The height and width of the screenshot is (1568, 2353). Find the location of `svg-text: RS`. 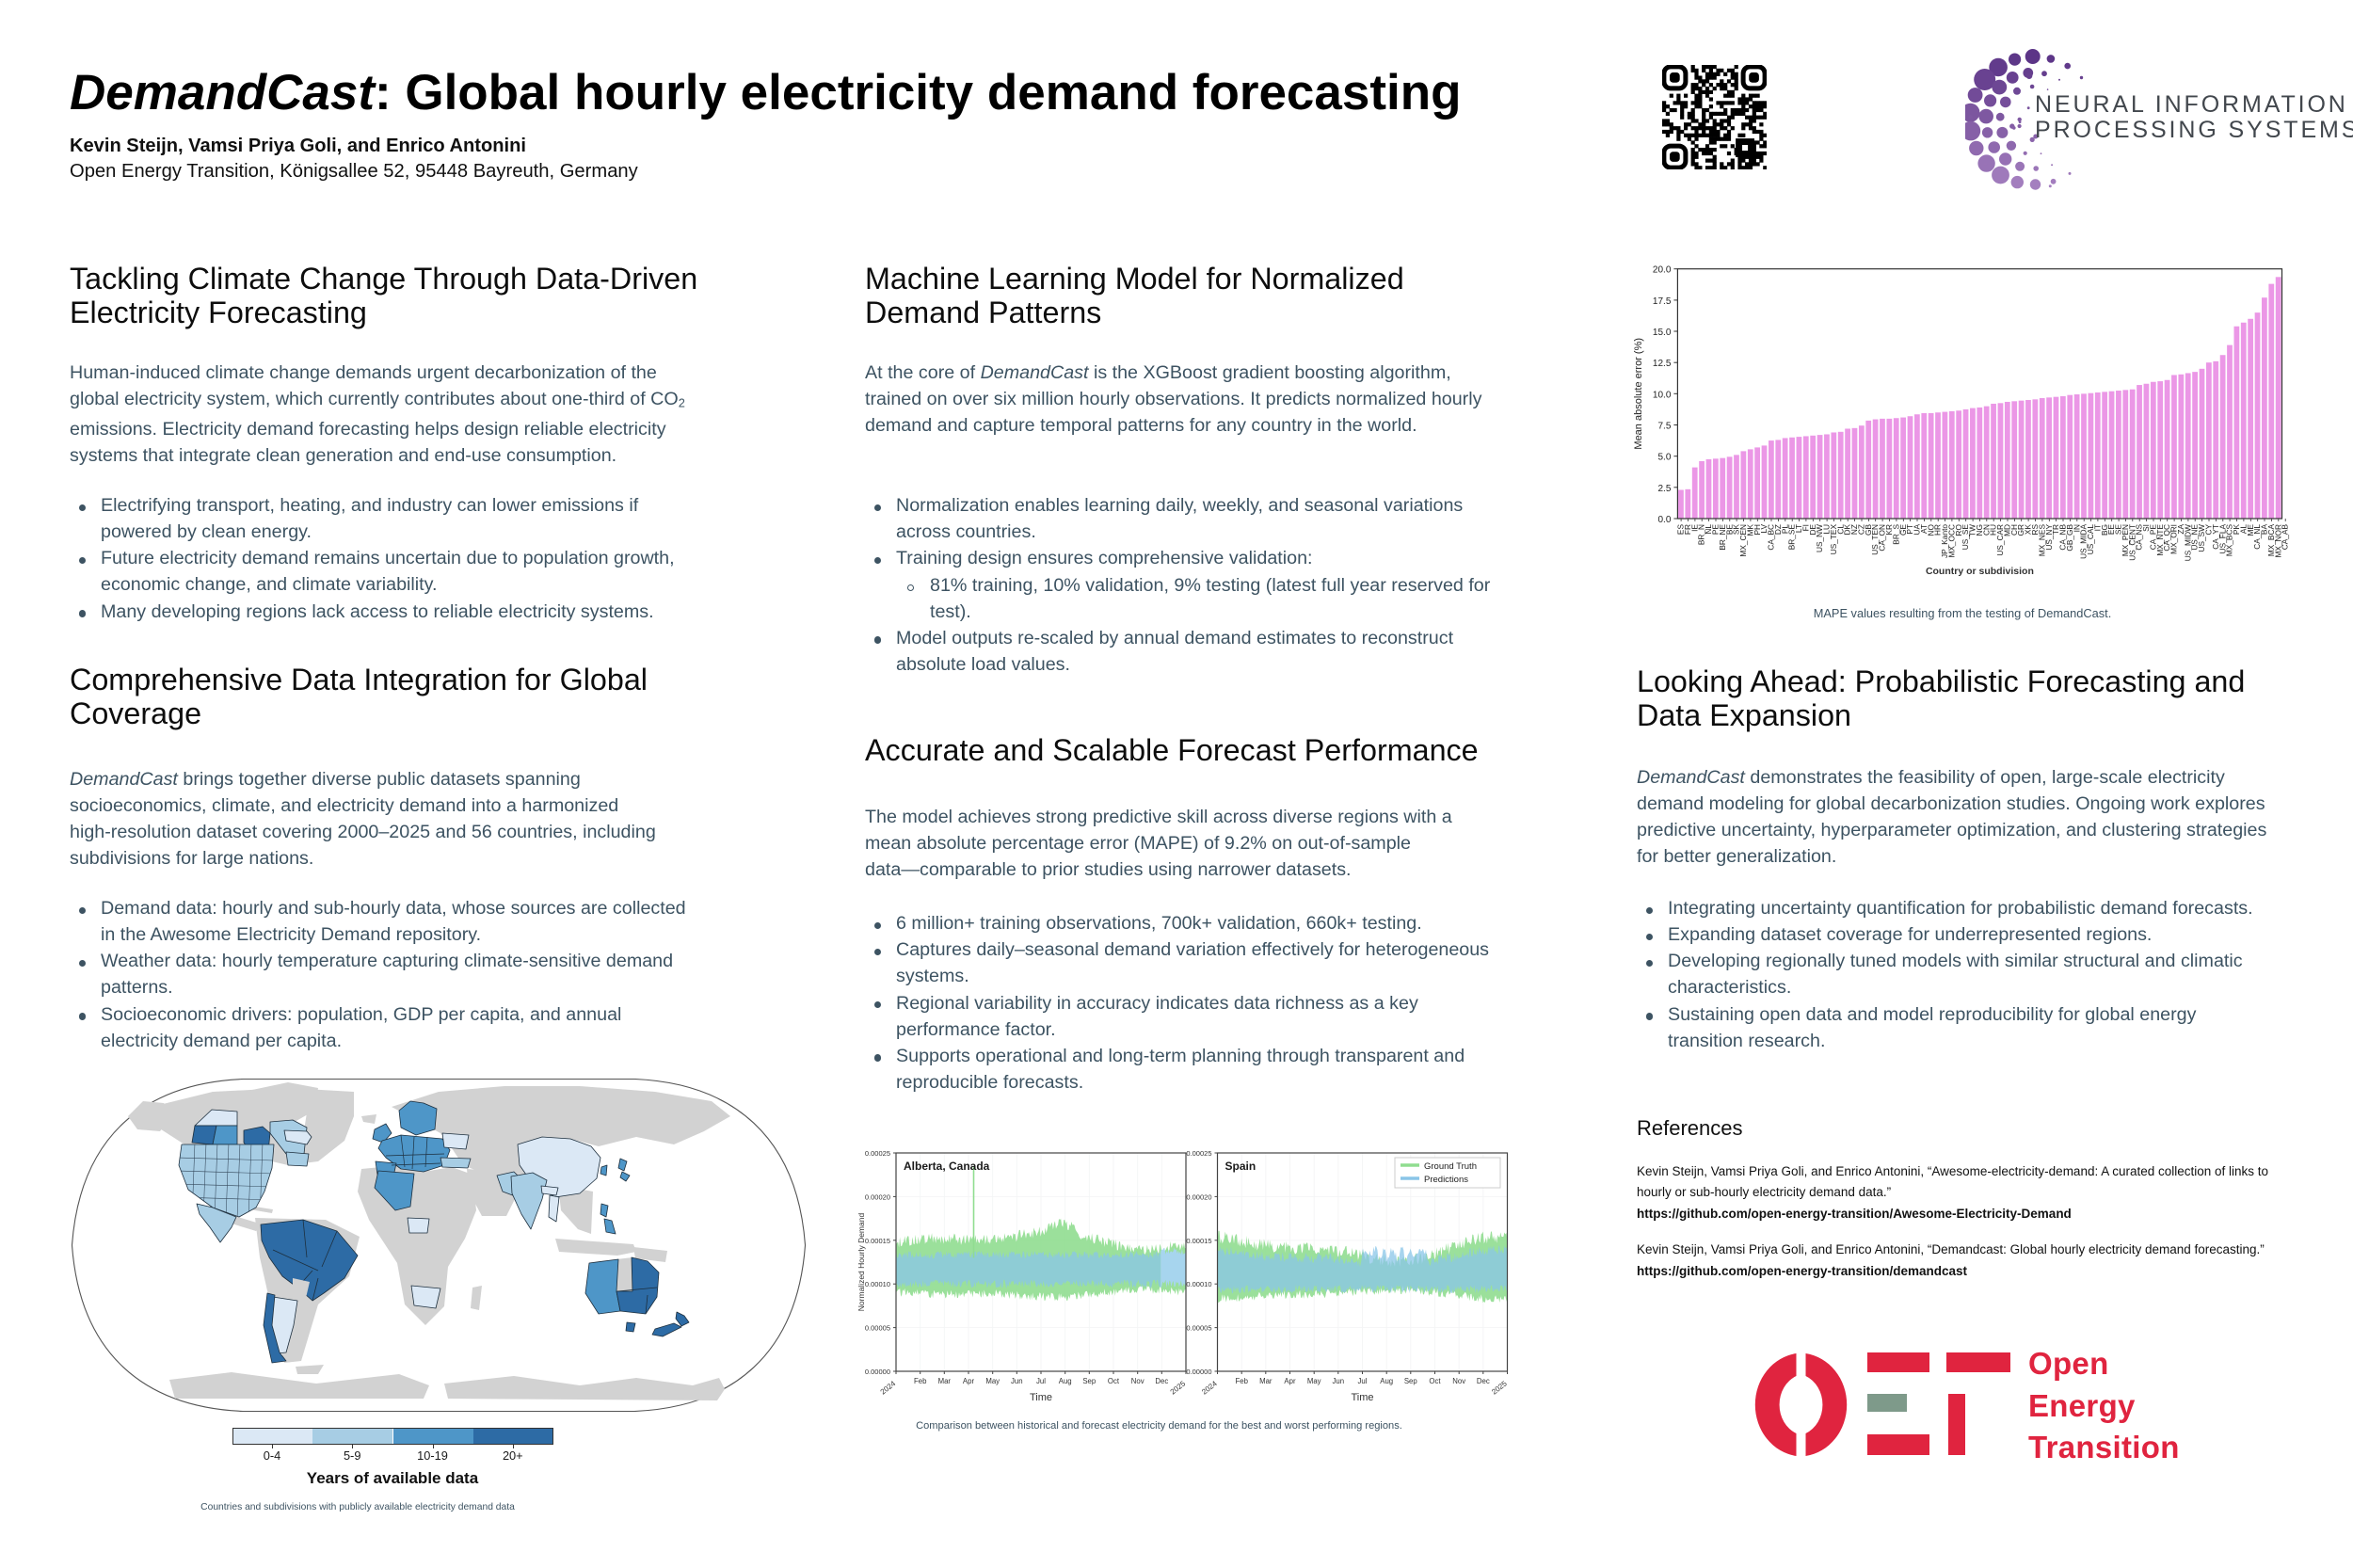

svg-text: RS is located at coordinates (2035, 530).